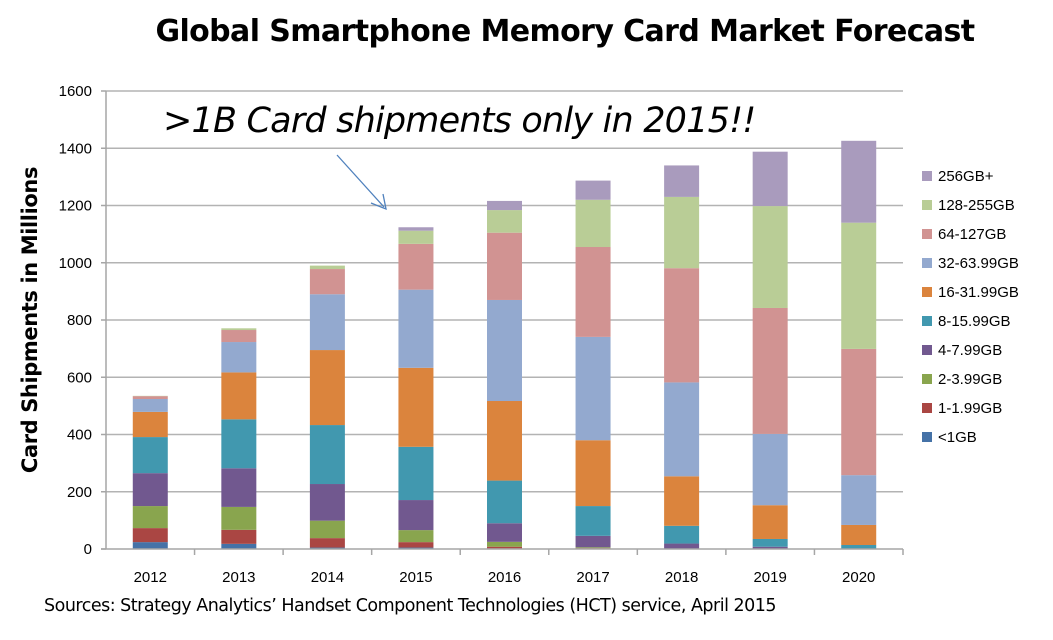  What do you see at coordinates (88, 549) in the screenshot?
I see `y-tick-label: 0` at bounding box center [88, 549].